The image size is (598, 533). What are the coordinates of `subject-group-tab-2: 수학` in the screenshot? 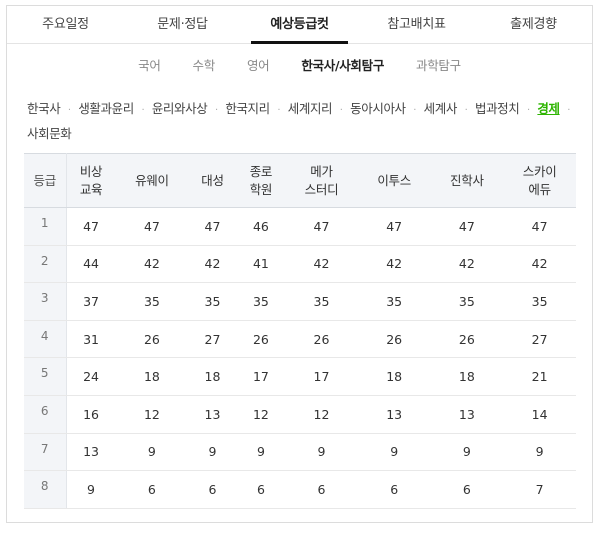 It's located at (204, 65).